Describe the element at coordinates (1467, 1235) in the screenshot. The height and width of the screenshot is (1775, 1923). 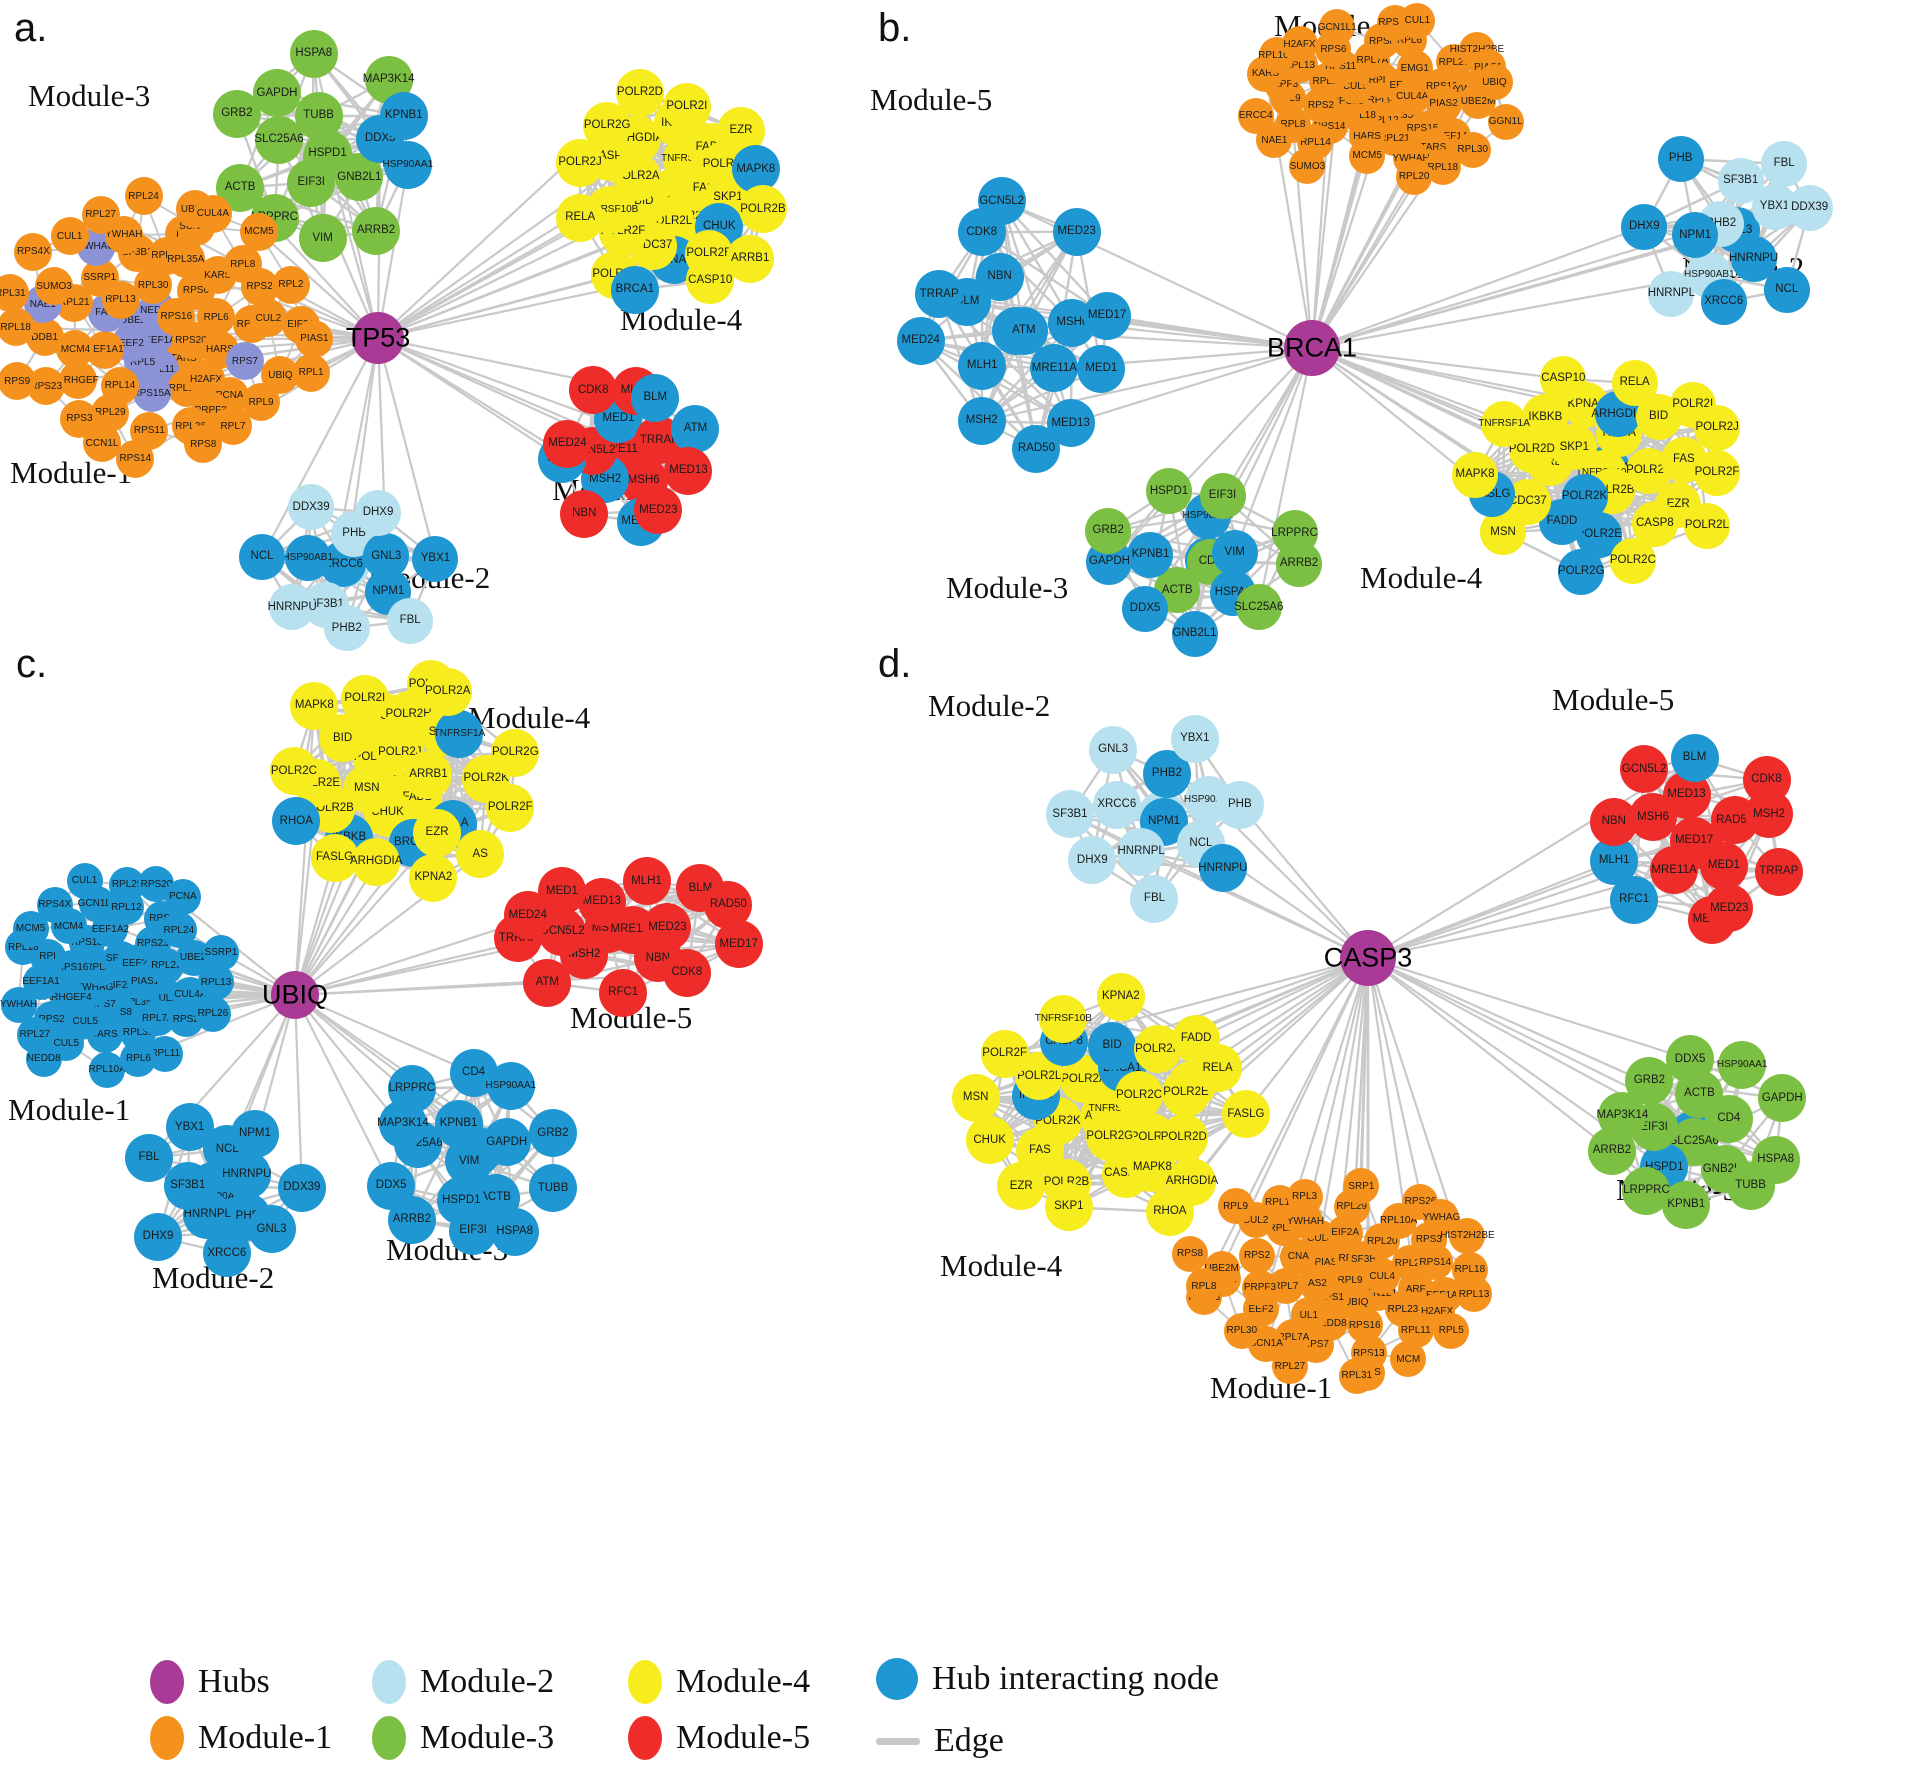
I see `network-node: HIST2H2BE` at that location.